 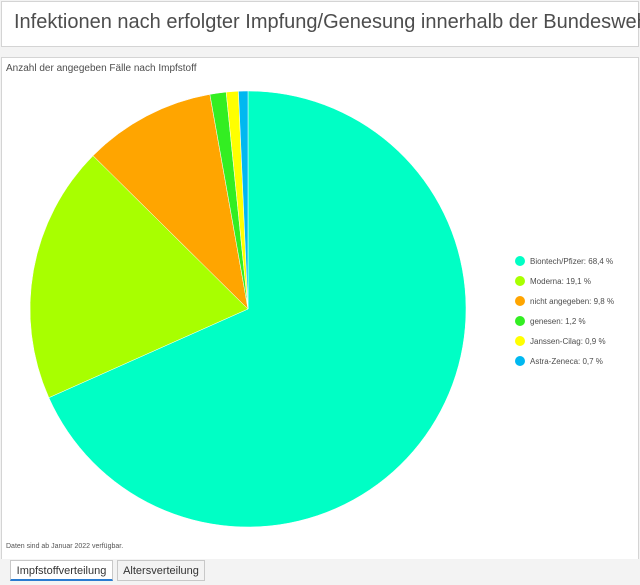 What do you see at coordinates (65, 546) in the screenshot?
I see `footnote: Daten sind ab Januar 2022 verfügbar.` at bounding box center [65, 546].